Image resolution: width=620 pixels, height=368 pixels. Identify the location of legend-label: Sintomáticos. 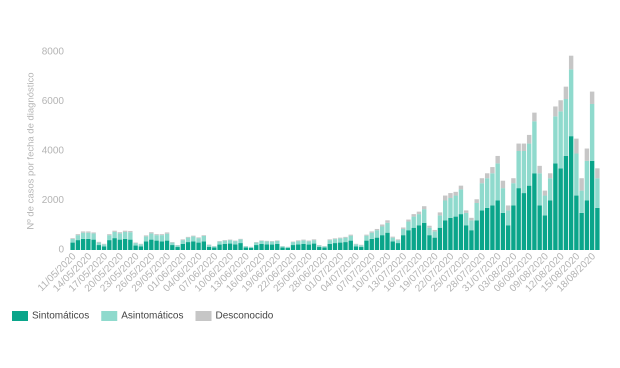
(60, 316).